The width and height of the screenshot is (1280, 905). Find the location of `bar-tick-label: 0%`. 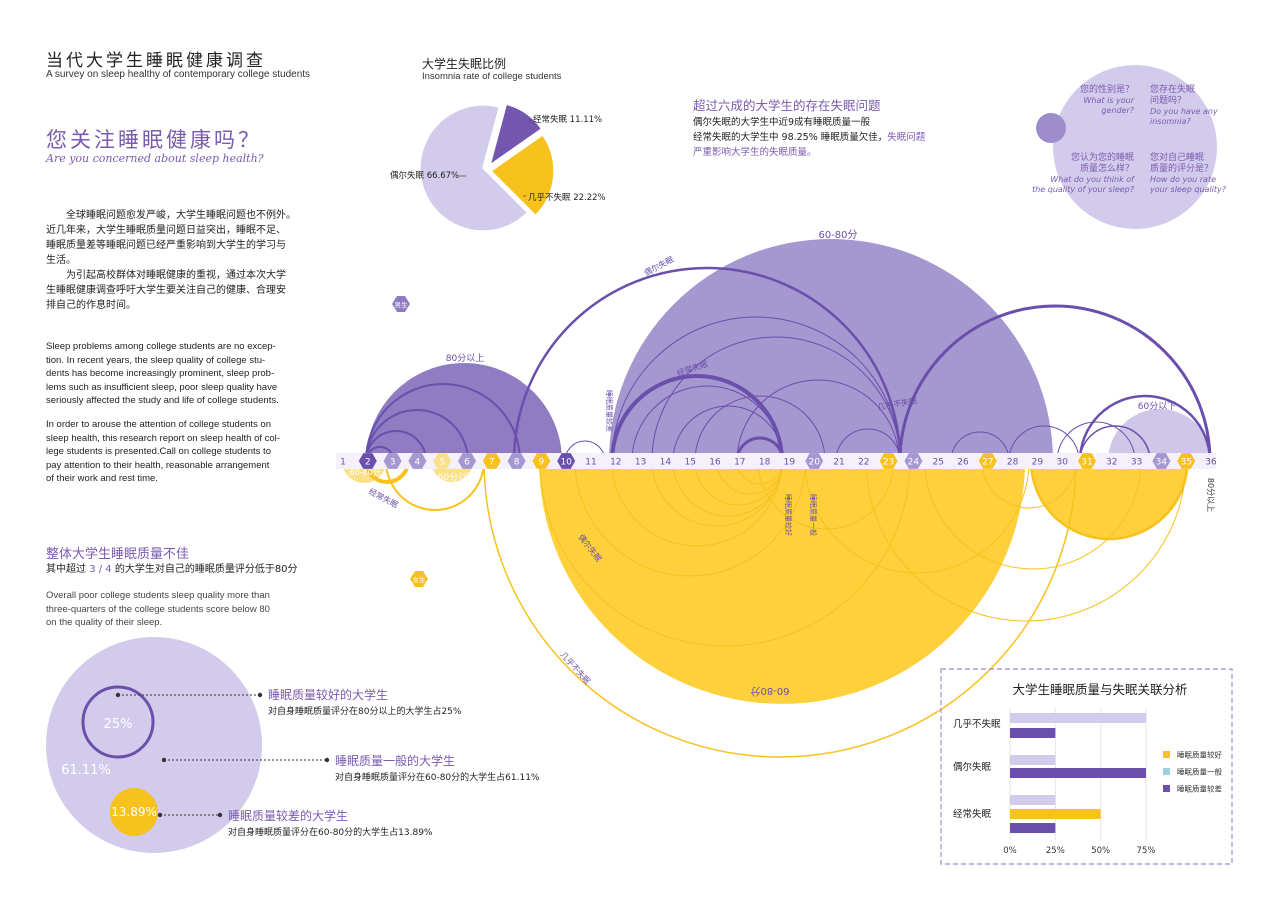

bar-tick-label: 0% is located at coordinates (1010, 851).